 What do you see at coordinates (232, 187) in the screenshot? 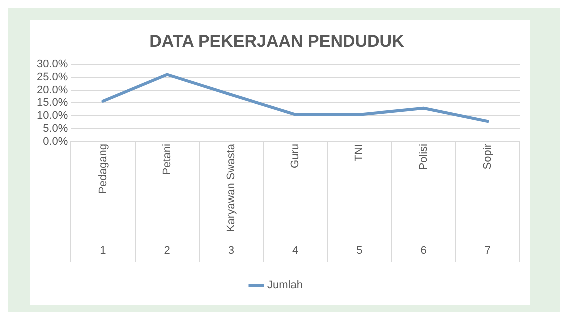
I see `x-tick-label: Karyawan Swasta` at bounding box center [232, 187].